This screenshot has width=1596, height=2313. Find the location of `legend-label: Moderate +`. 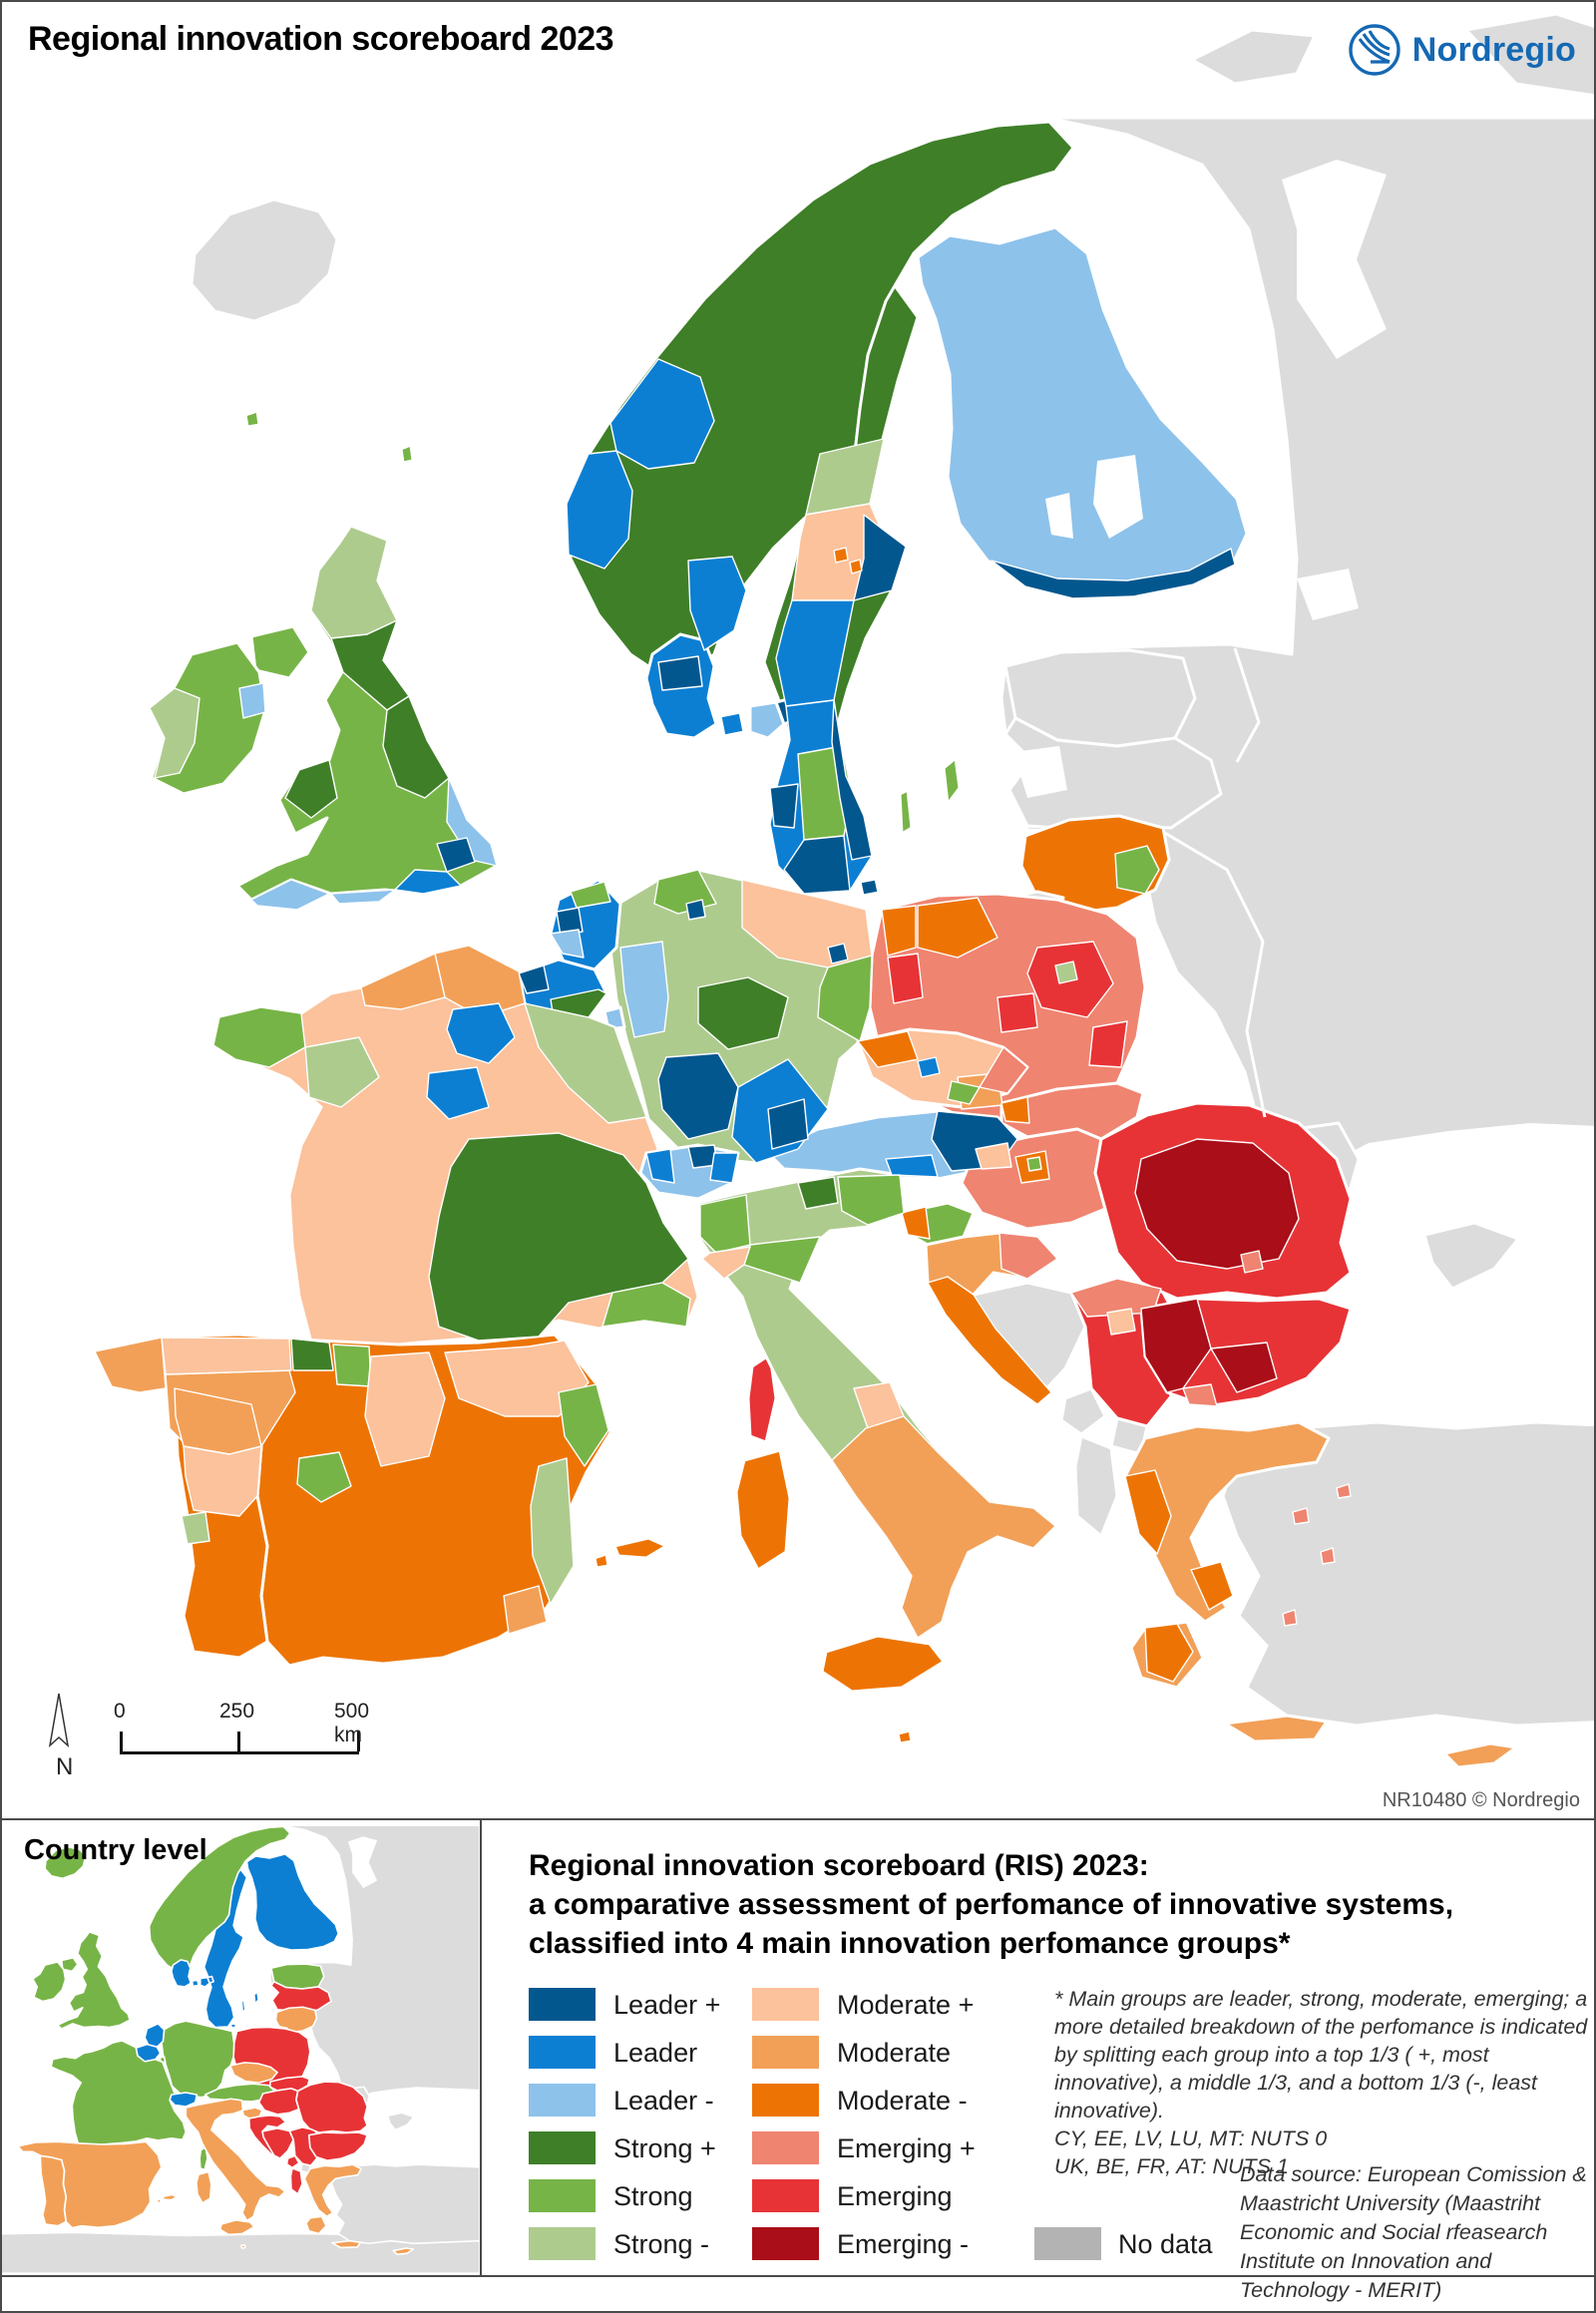

legend-label: Moderate + is located at coordinates (906, 2005).